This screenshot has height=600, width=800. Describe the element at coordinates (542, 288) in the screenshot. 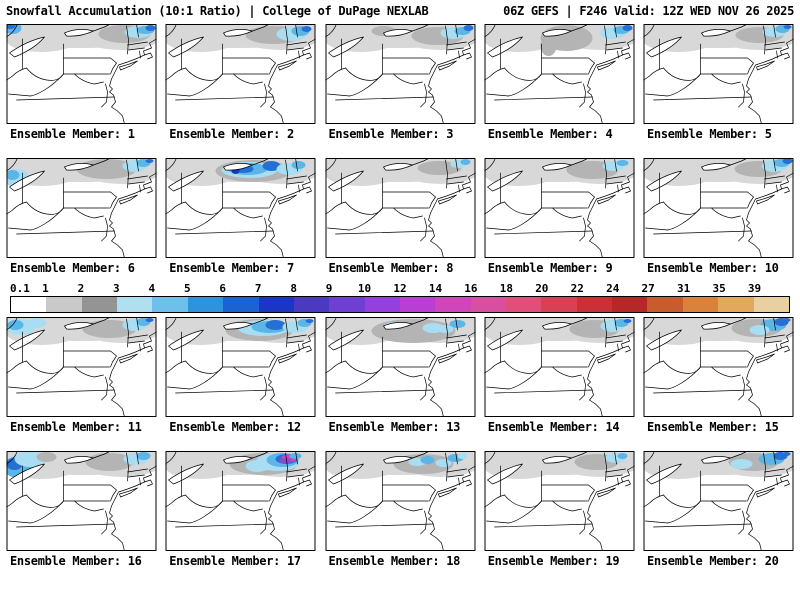

I see `colorbar-tick: 20` at that location.